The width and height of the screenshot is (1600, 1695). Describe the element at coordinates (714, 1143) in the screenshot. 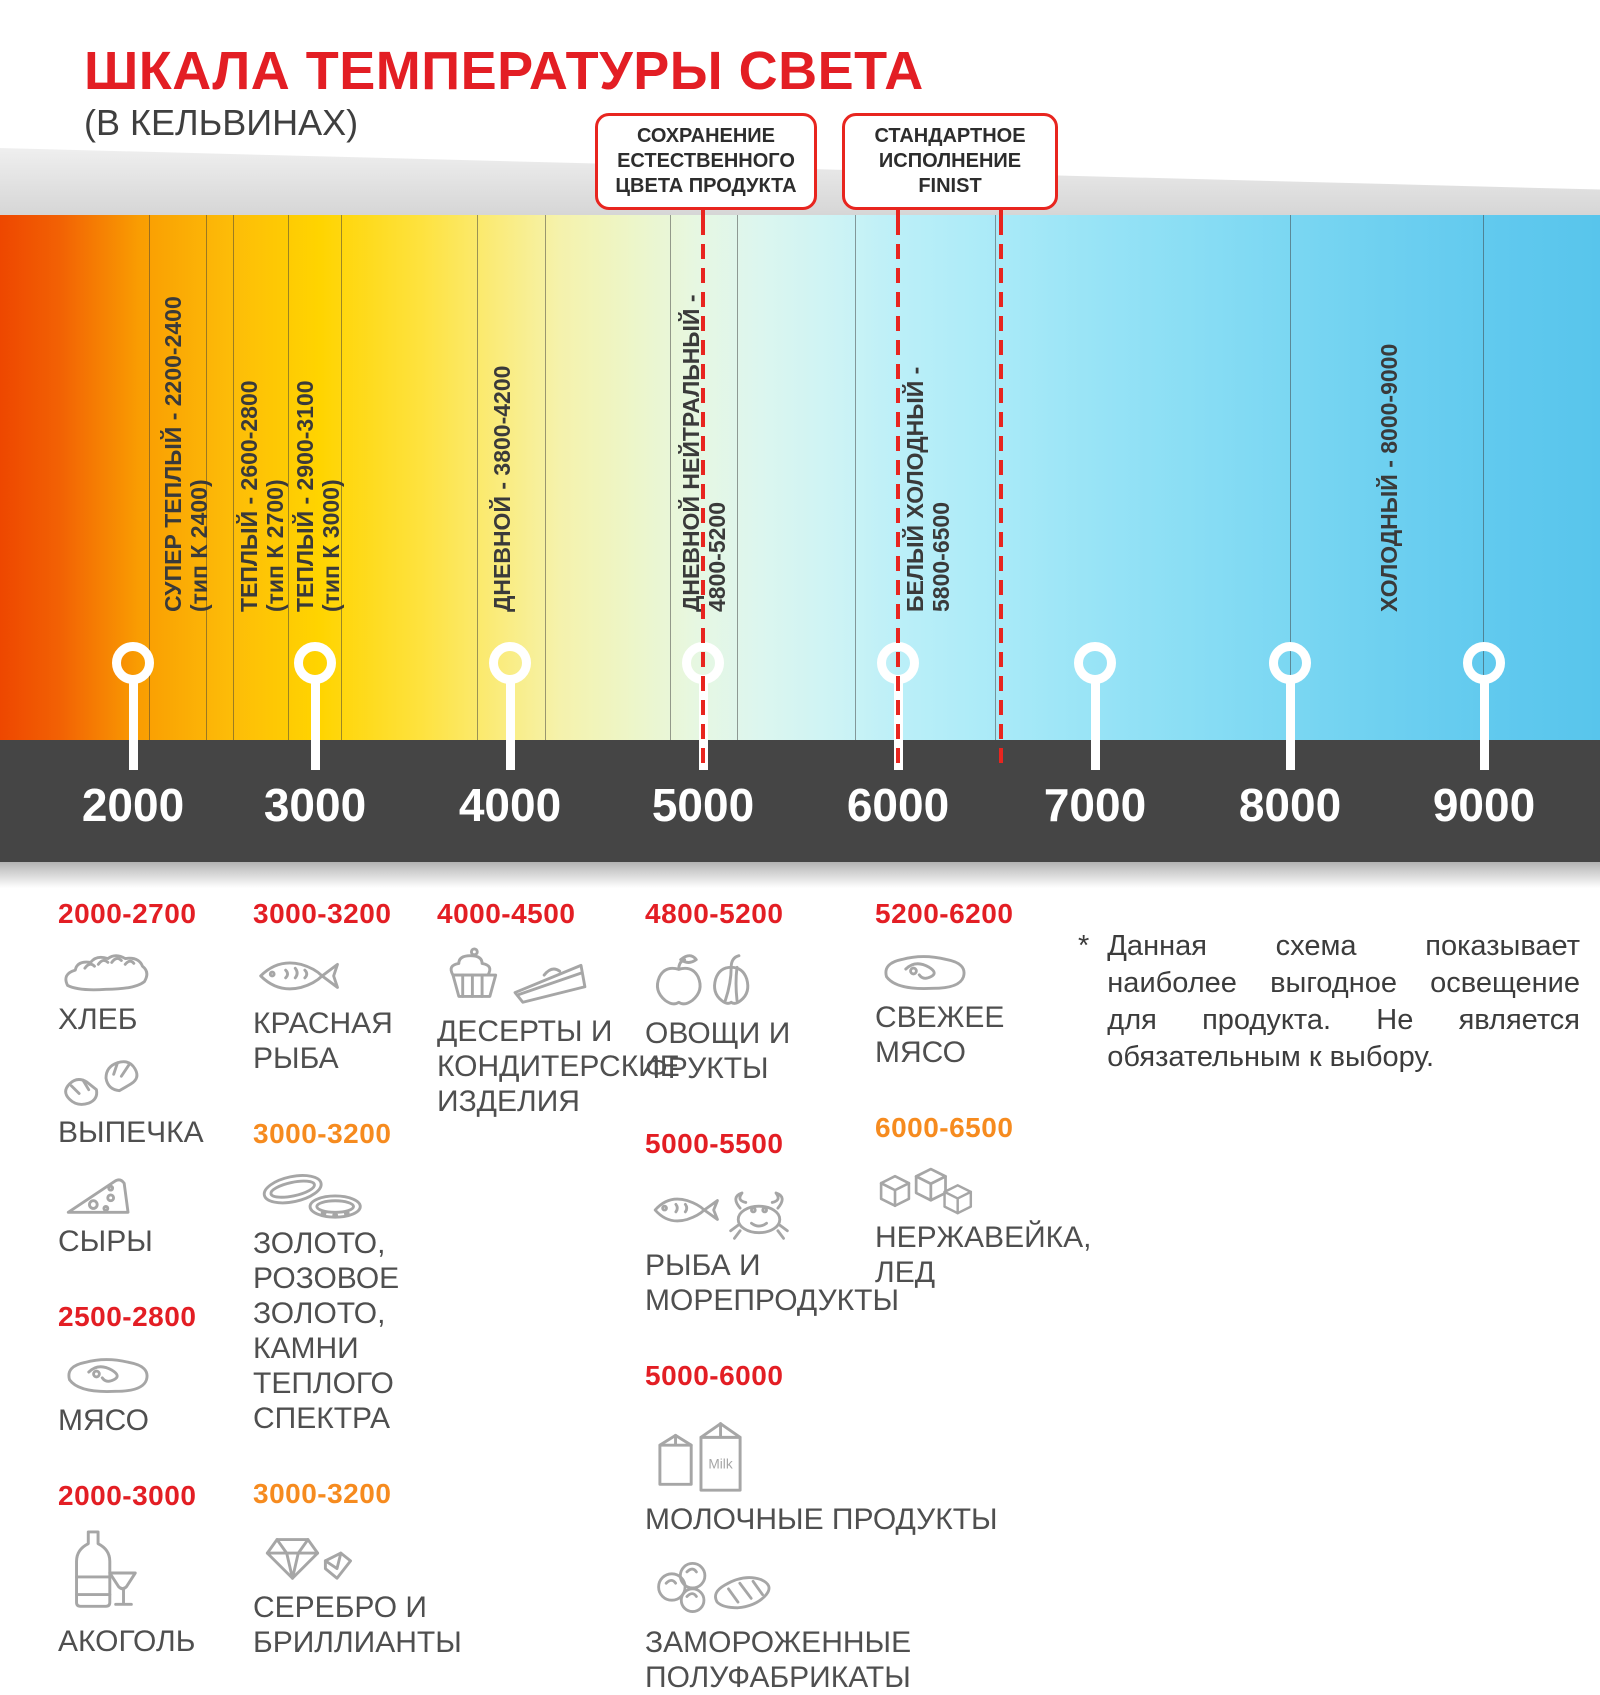

I see `range-heading: 5000-5500` at that location.